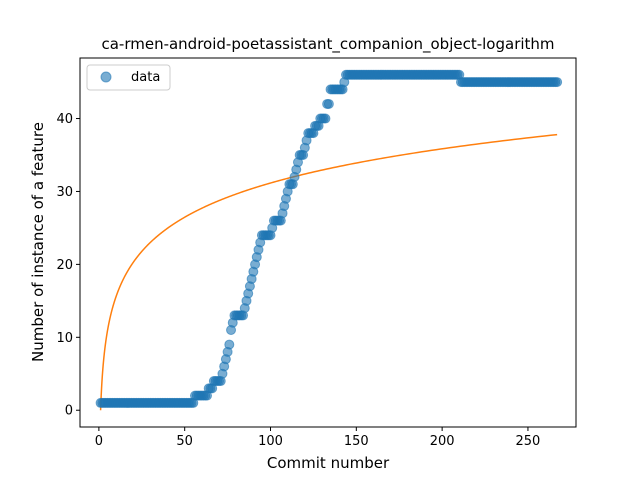 The height and width of the screenshot is (480, 640). What do you see at coordinates (64, 192) in the screenshot?
I see `y-tick-label: 30` at bounding box center [64, 192].